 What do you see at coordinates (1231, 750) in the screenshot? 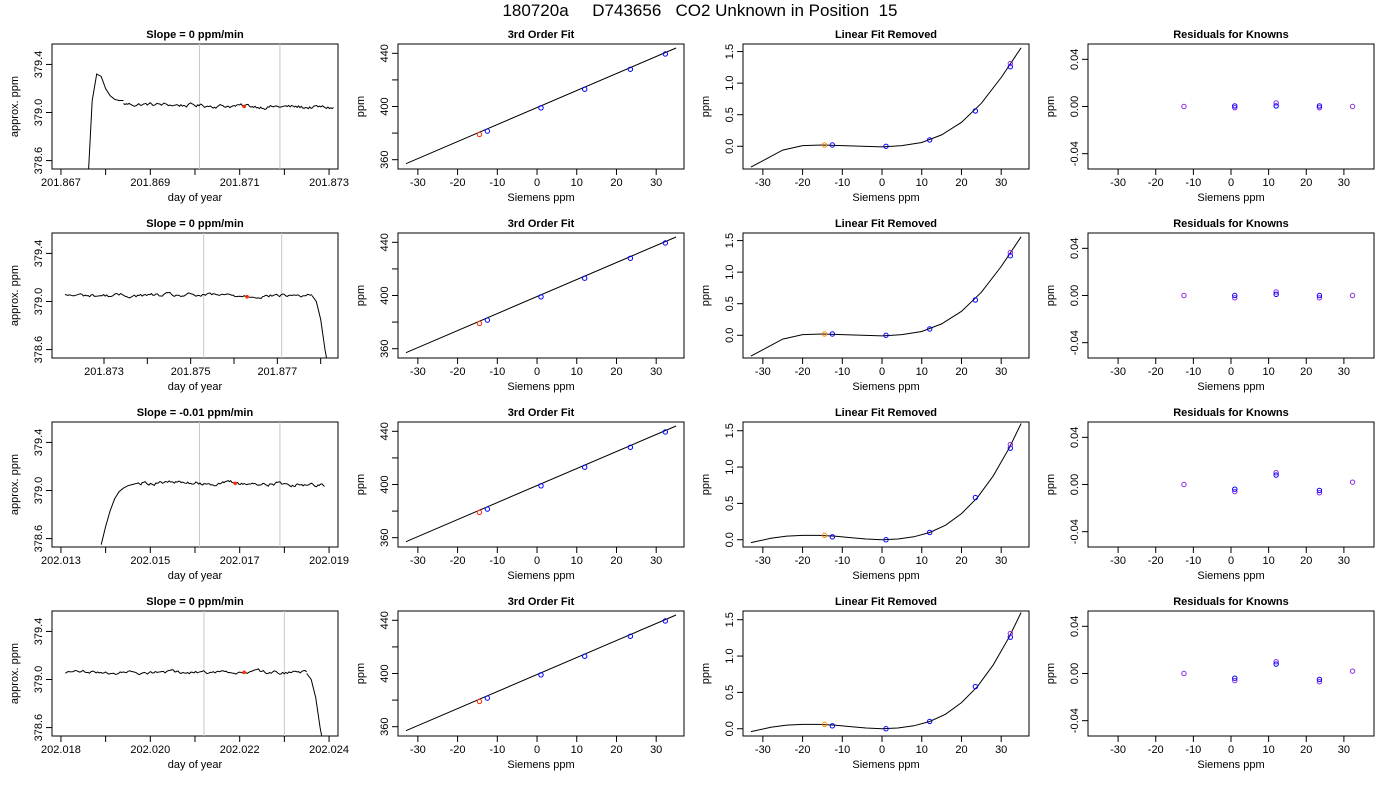
I see `x-tick-label: 0` at bounding box center [1231, 750].